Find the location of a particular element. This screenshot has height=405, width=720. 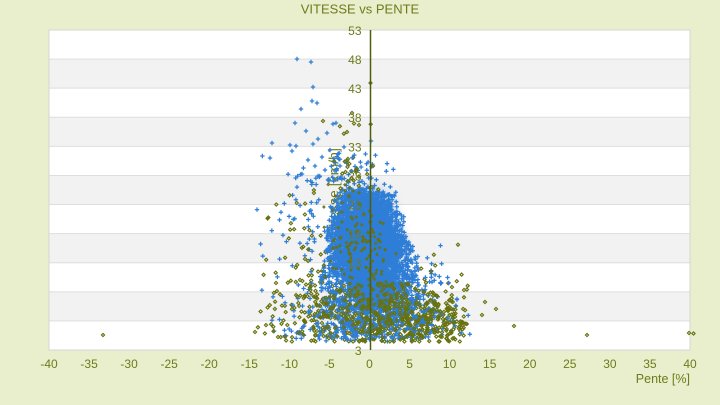

svg-text: 8 is located at coordinates (358, 293).